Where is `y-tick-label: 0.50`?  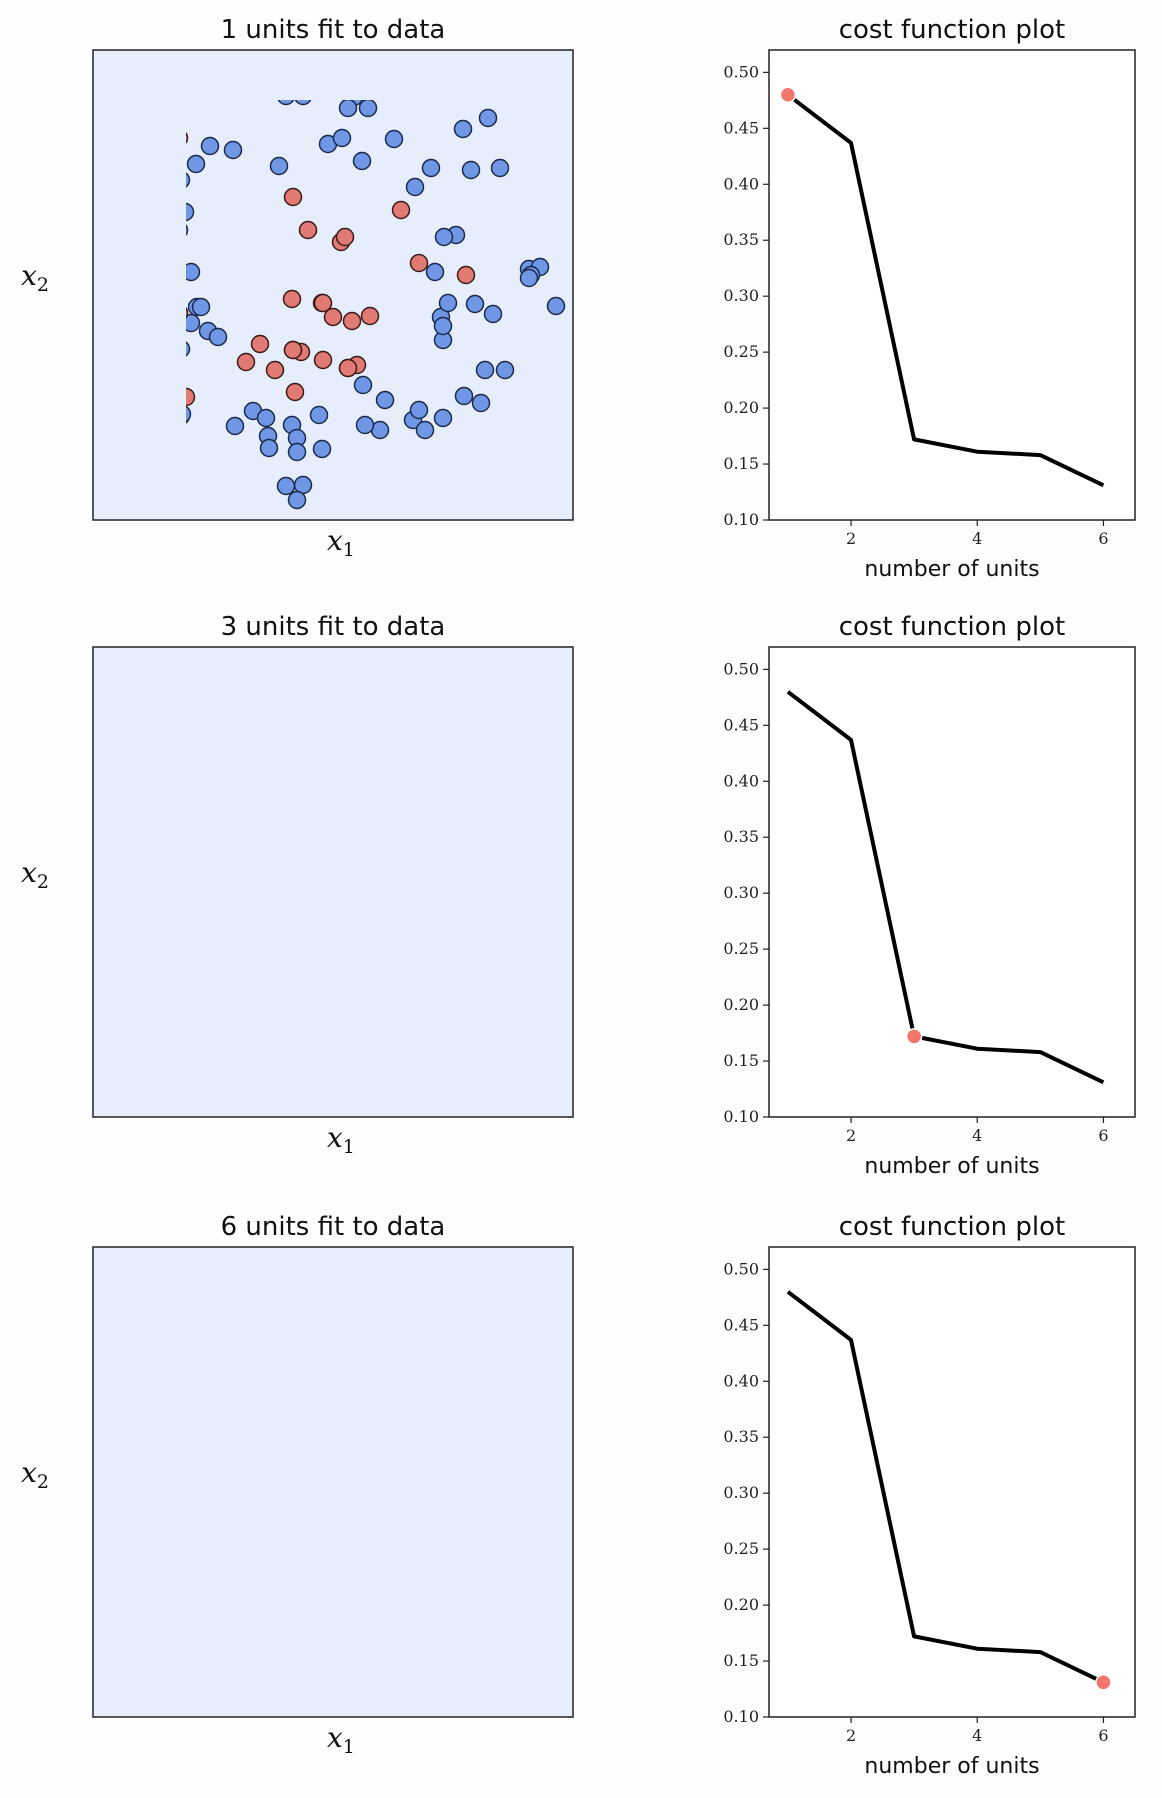
y-tick-label: 0.50 is located at coordinates (741, 71).